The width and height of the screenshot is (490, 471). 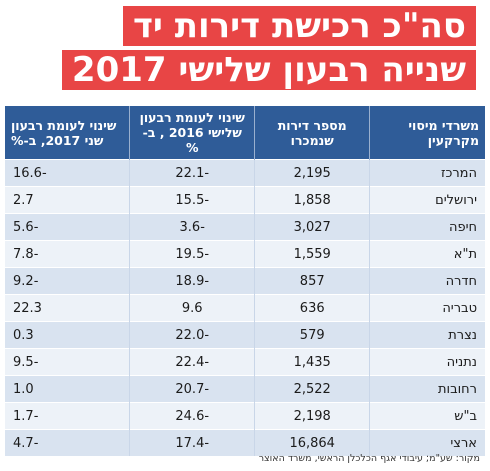 I want to click on cell-change-q3-2016: -19.5, so click(x=192, y=254).